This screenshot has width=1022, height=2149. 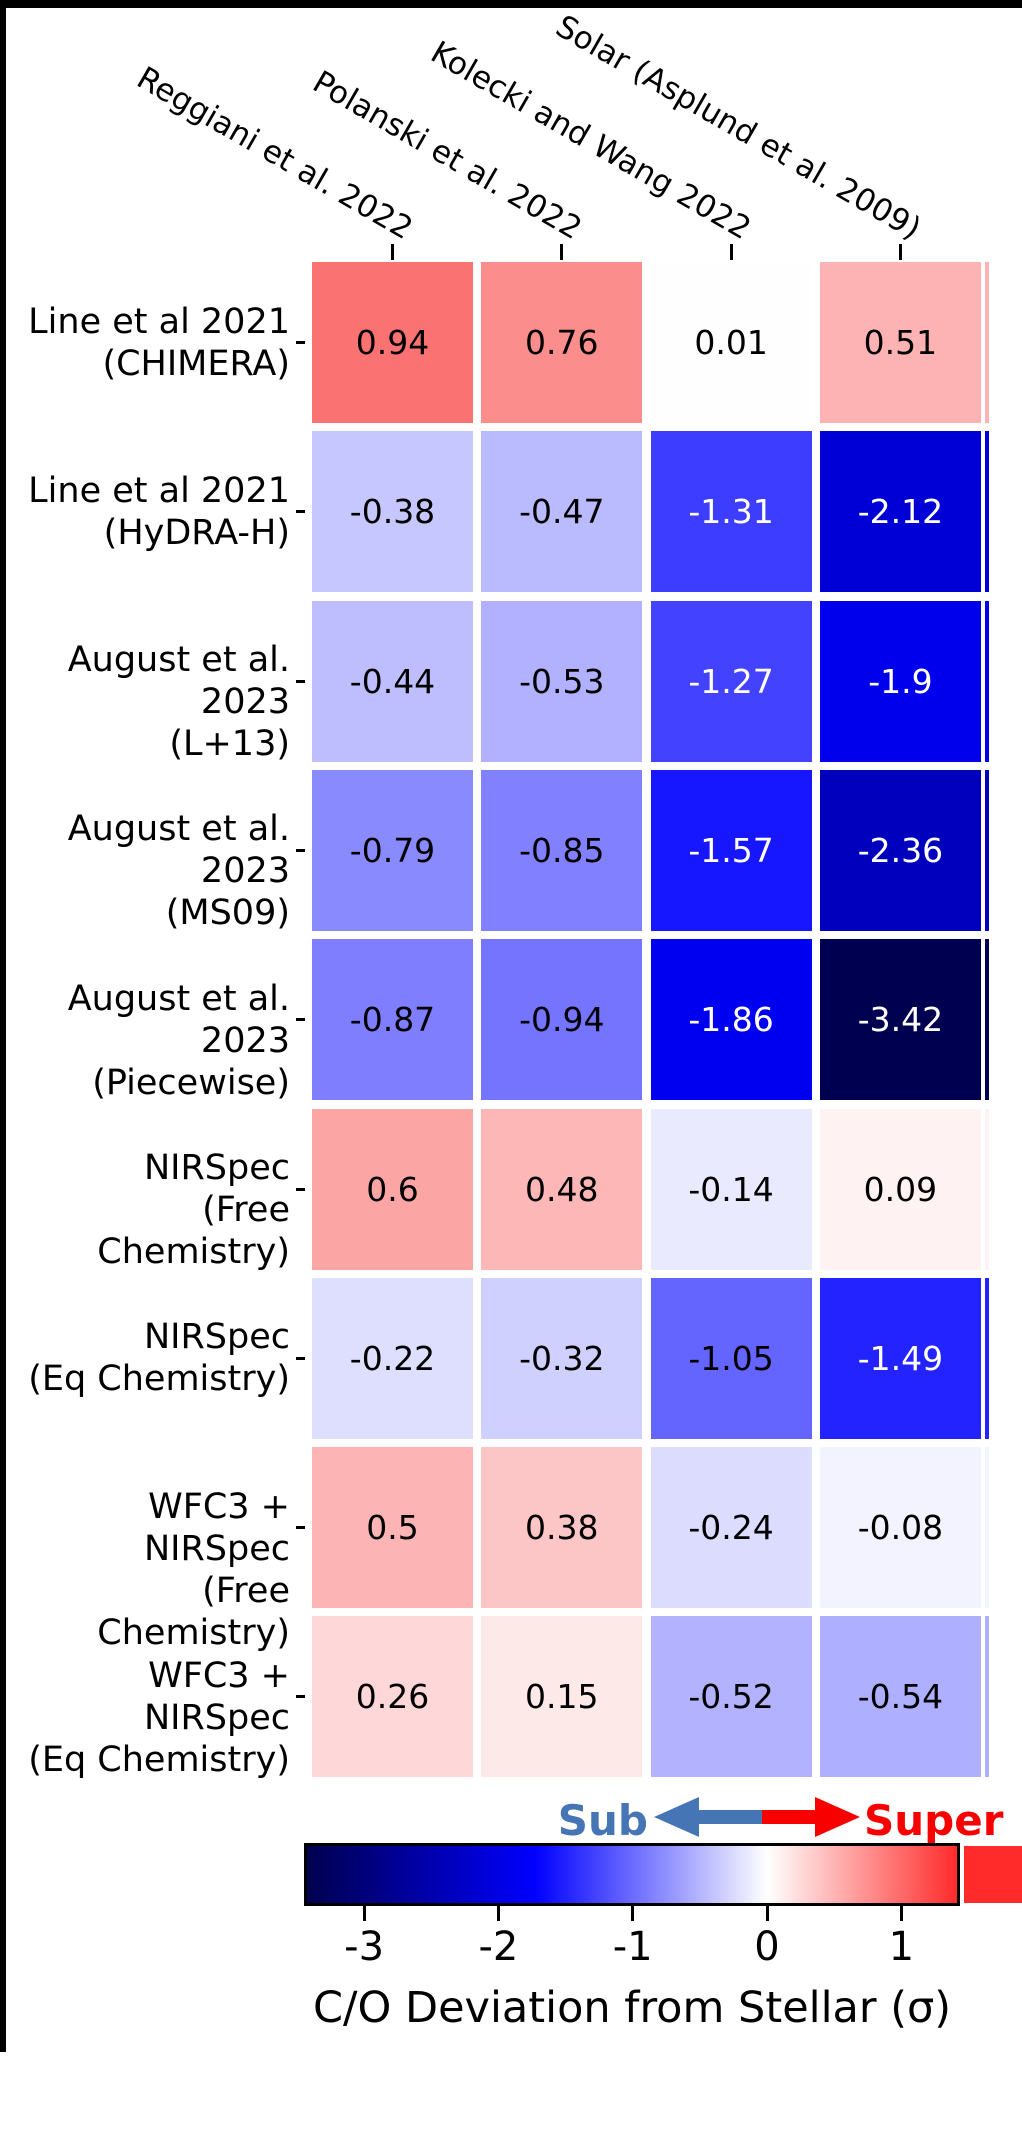 I want to click on heatmap-cell: 0.51, so click(x=900, y=342).